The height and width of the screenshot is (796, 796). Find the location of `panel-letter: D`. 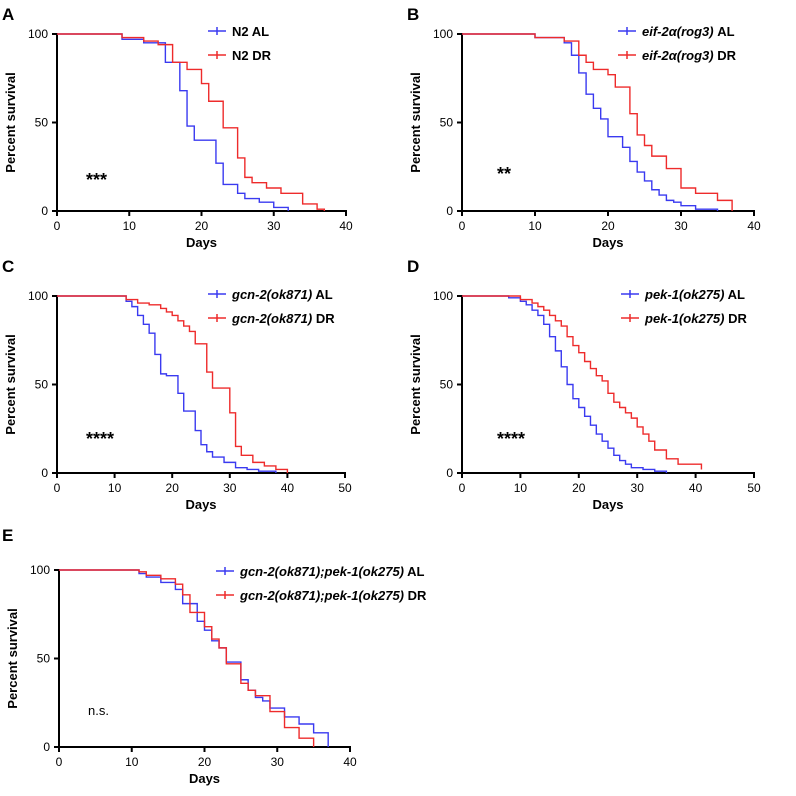

panel-letter: D is located at coordinates (413, 266).